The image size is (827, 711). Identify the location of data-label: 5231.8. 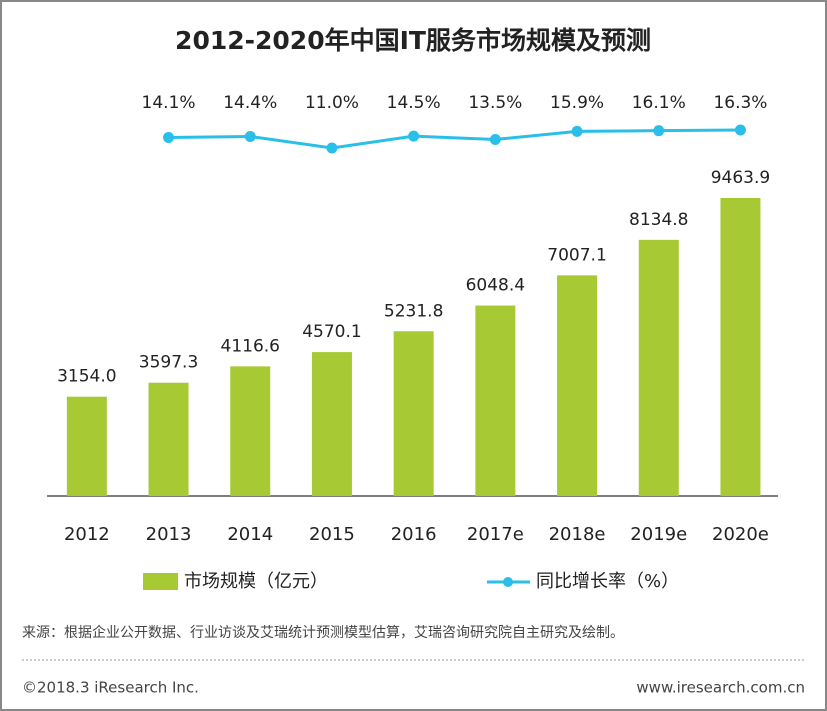
(413, 311).